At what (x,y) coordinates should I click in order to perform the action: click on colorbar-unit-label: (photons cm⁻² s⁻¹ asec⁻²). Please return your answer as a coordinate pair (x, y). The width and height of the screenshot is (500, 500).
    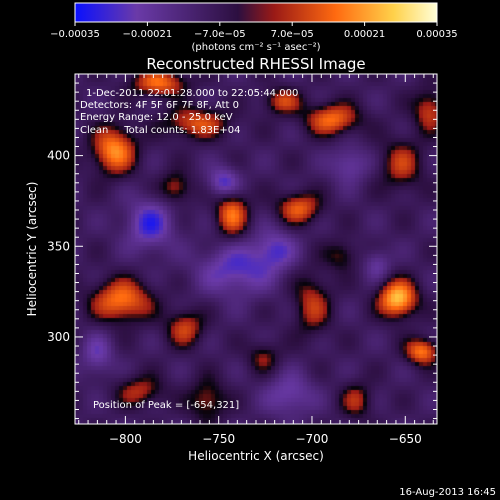
    Looking at the image, I should click on (255, 47).